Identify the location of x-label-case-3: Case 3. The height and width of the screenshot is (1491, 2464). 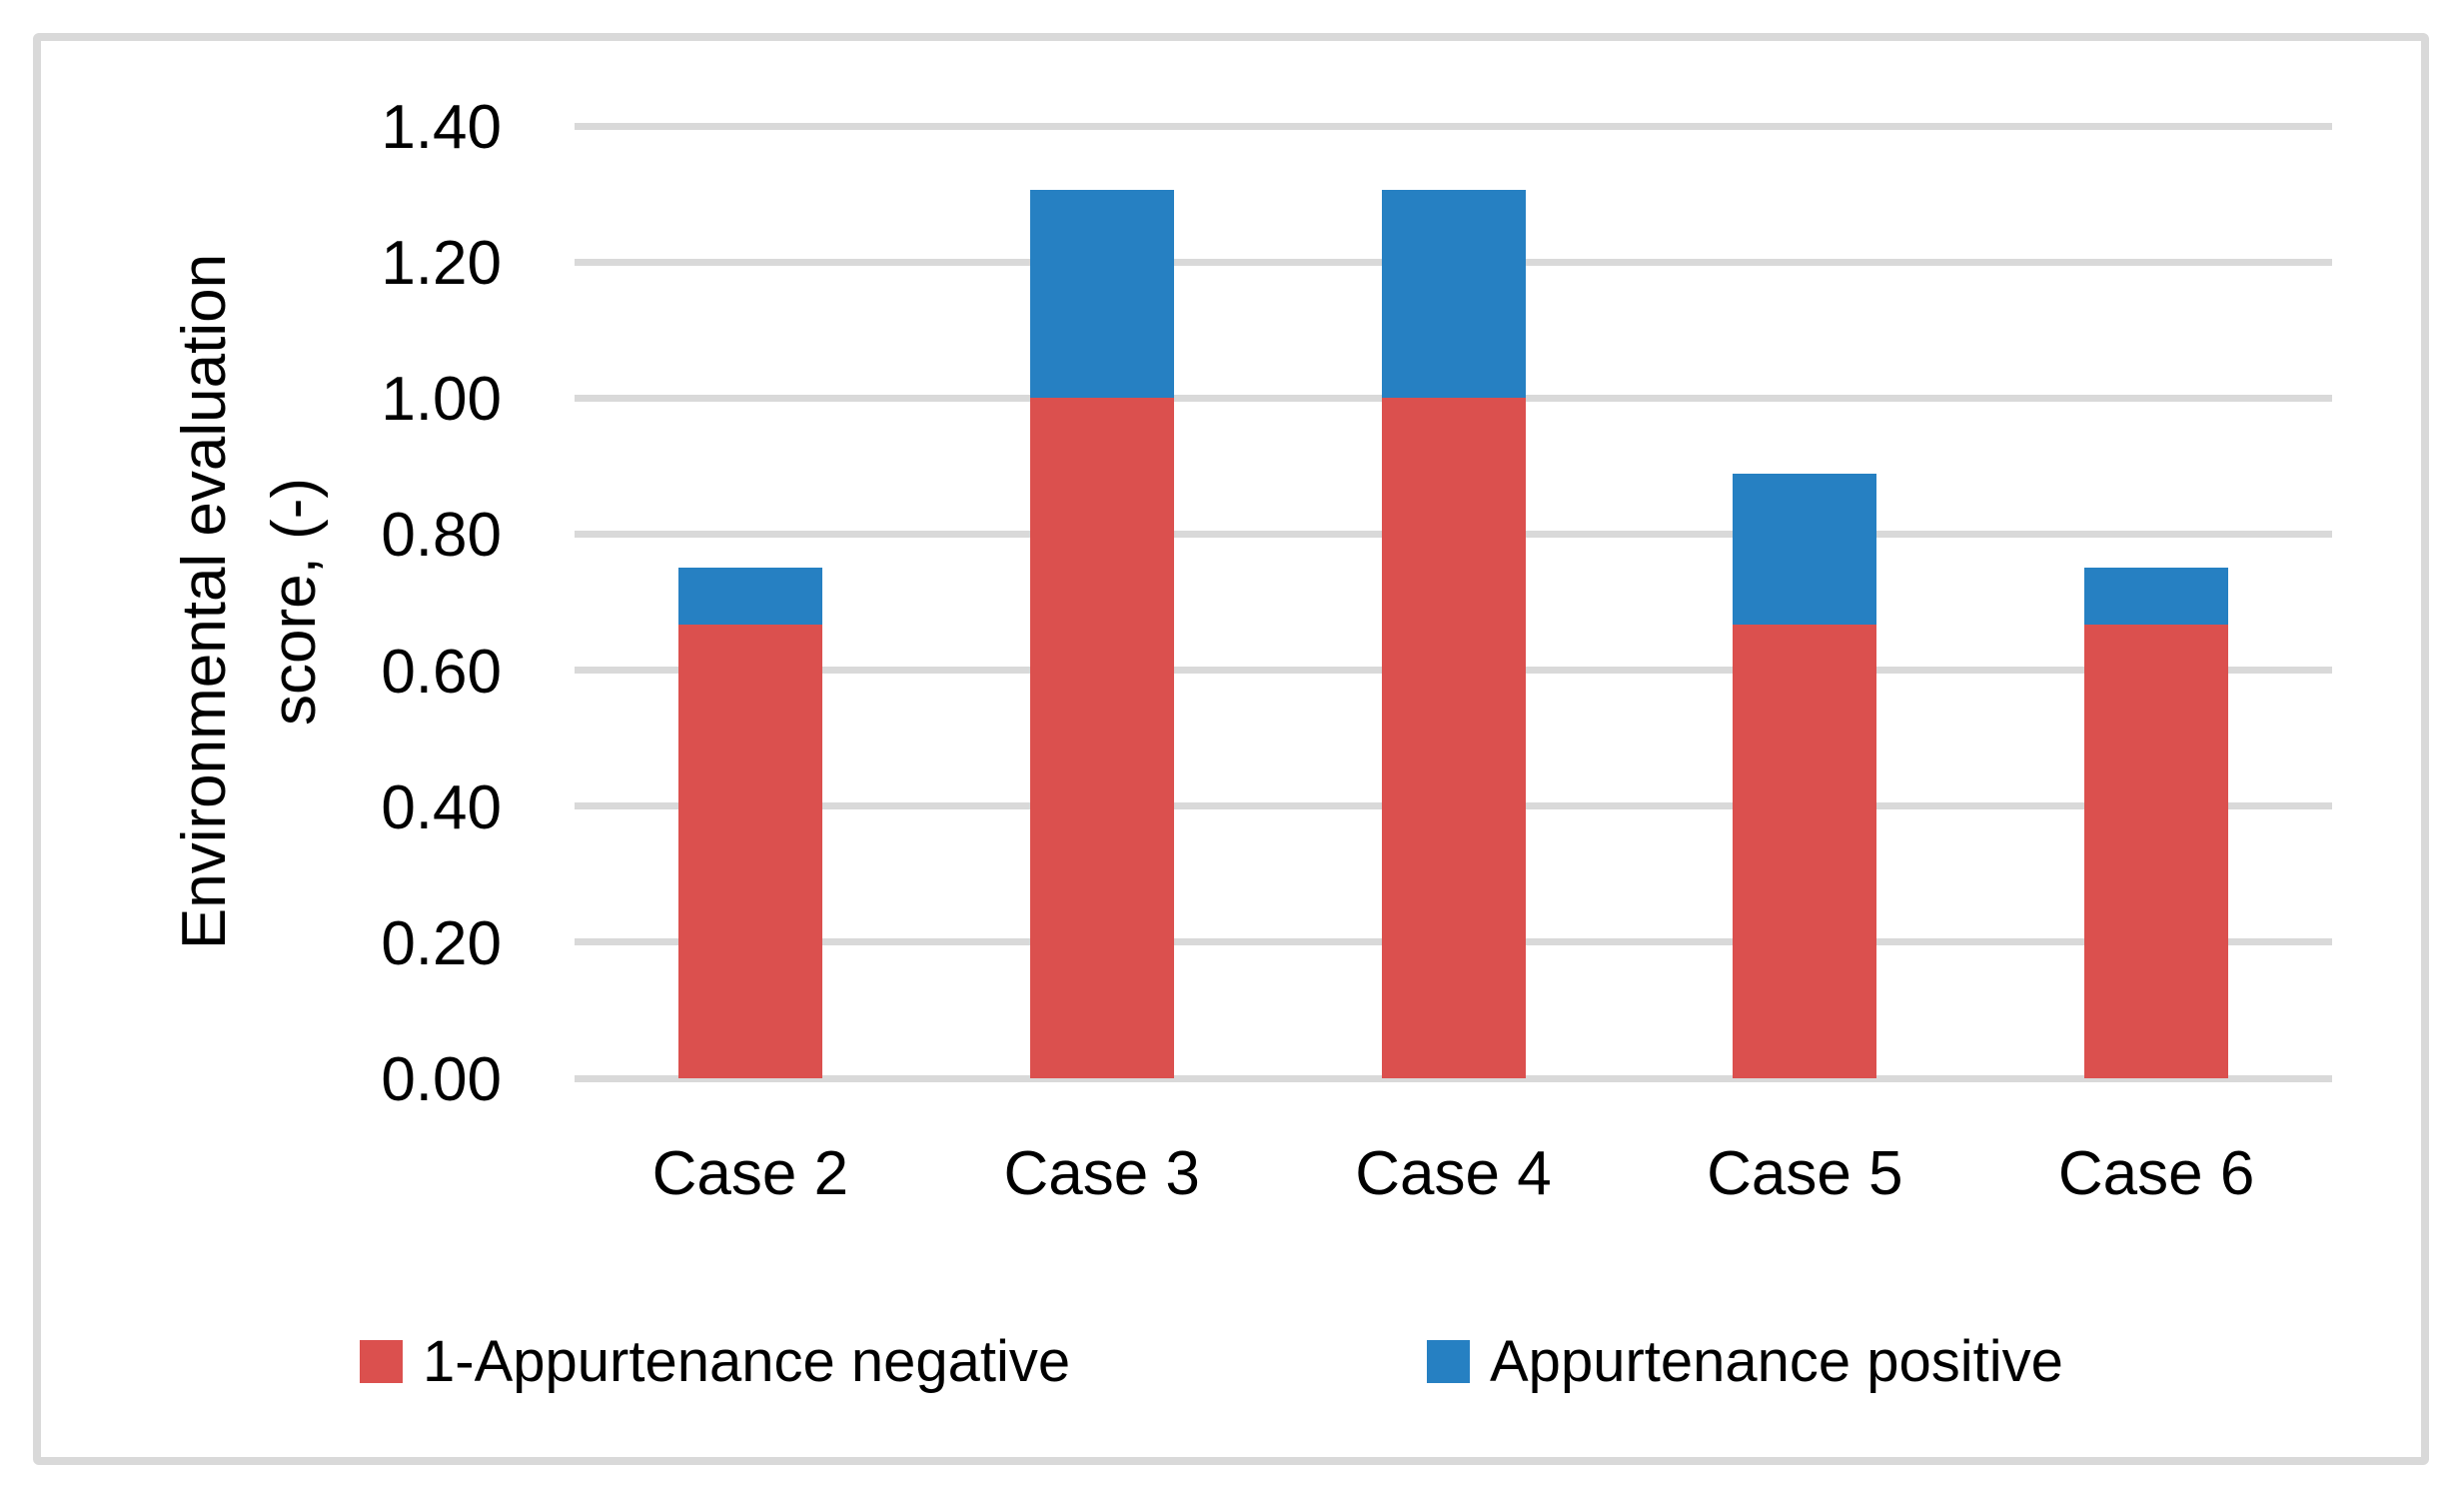
(1101, 1174).